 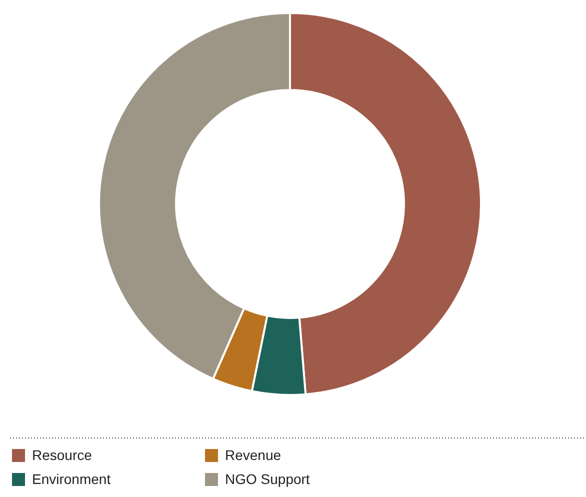 I want to click on legend-label: Resource, so click(x=62, y=455).